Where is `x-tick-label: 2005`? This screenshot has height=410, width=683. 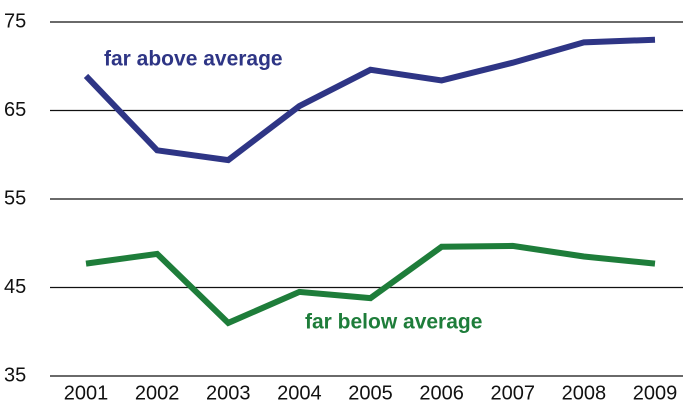
x-tick-label: 2005 is located at coordinates (370, 393).